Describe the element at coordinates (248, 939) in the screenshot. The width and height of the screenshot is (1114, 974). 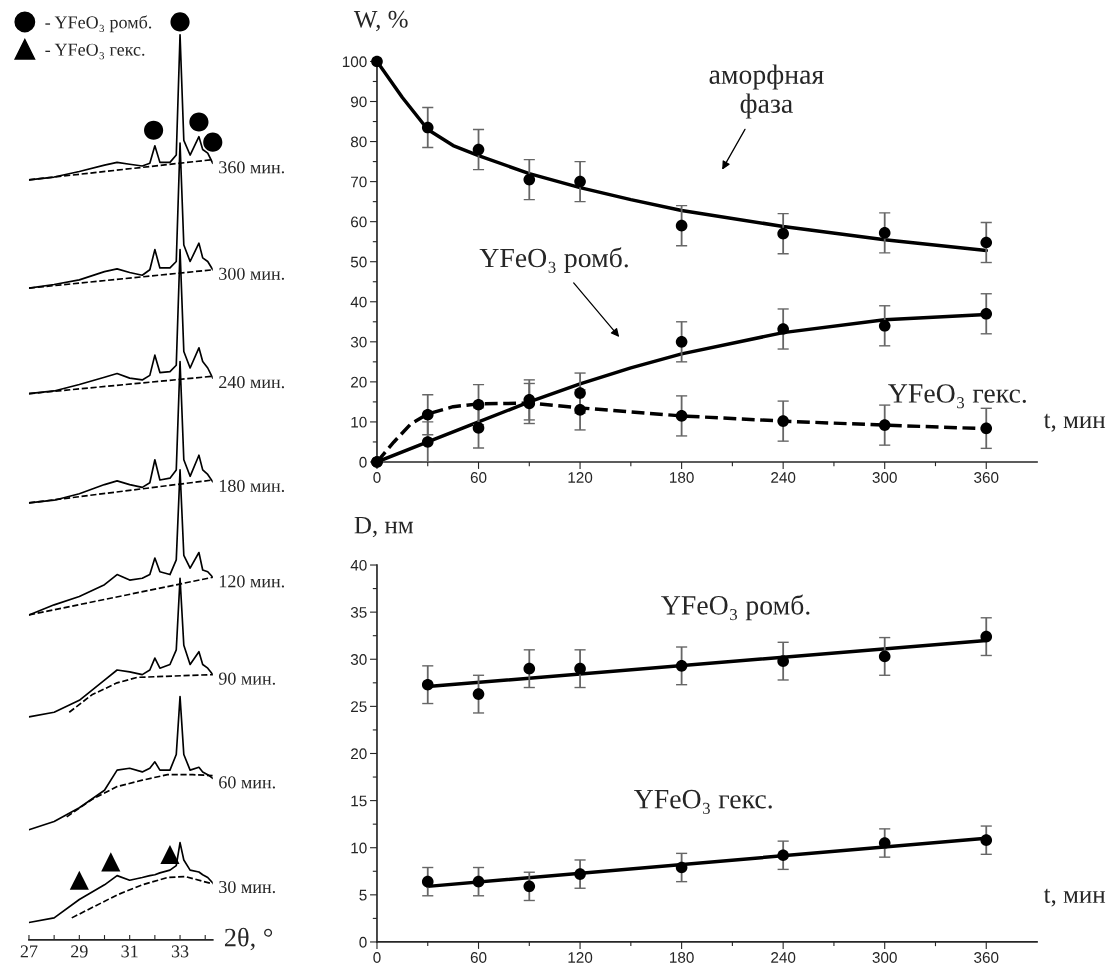
I see `x-axis-title: 2θ, °` at that location.